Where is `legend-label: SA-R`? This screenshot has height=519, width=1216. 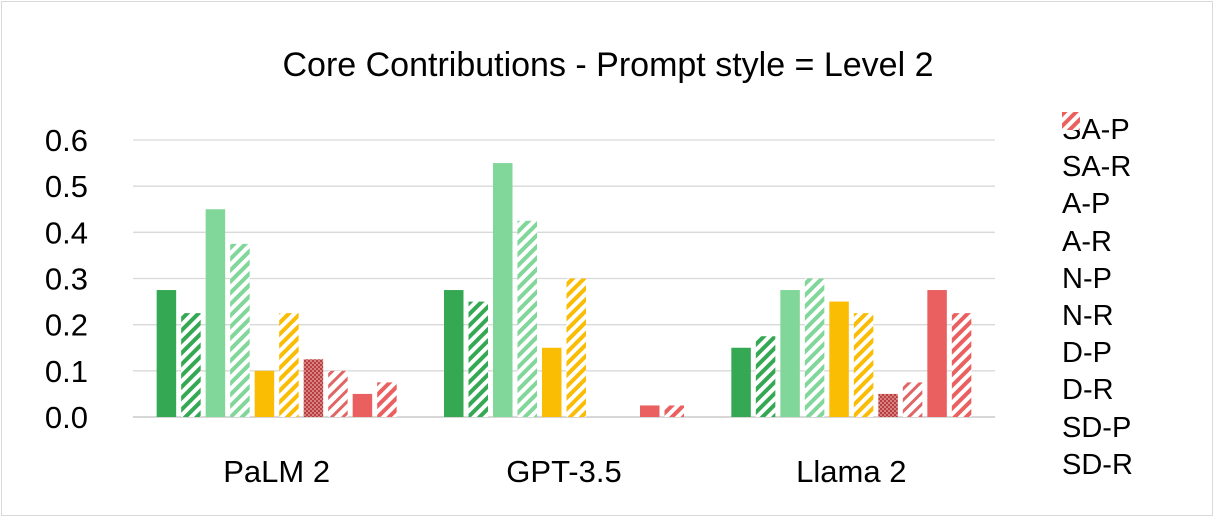 legend-label: SA-R is located at coordinates (1097, 167).